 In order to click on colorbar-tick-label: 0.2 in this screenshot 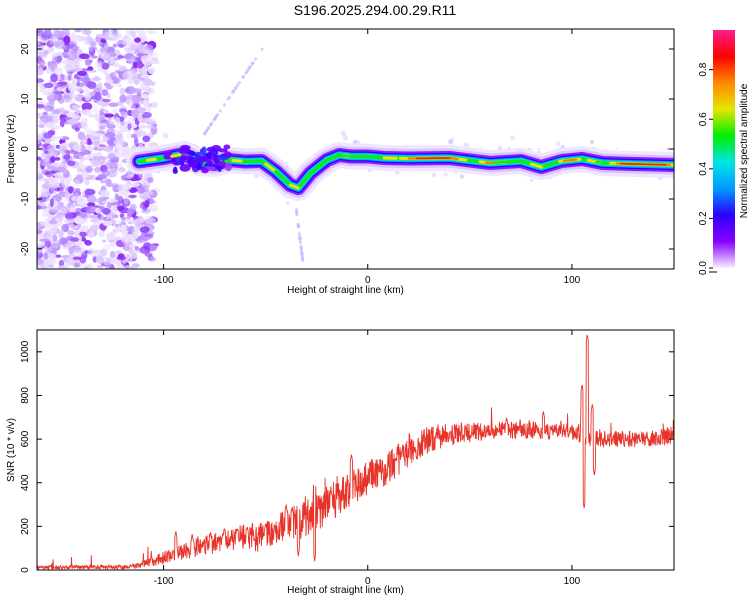, I will do `click(703, 218)`.